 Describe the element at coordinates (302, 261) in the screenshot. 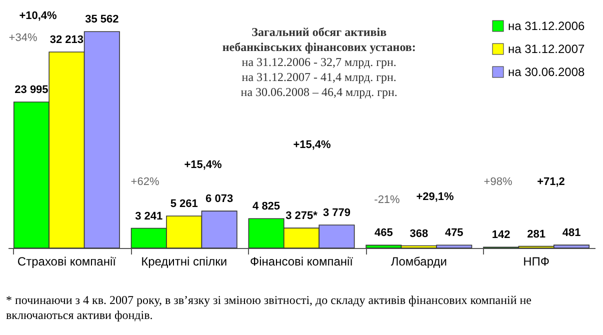

I see `x-tick-label: Фінансові компанії` at that location.